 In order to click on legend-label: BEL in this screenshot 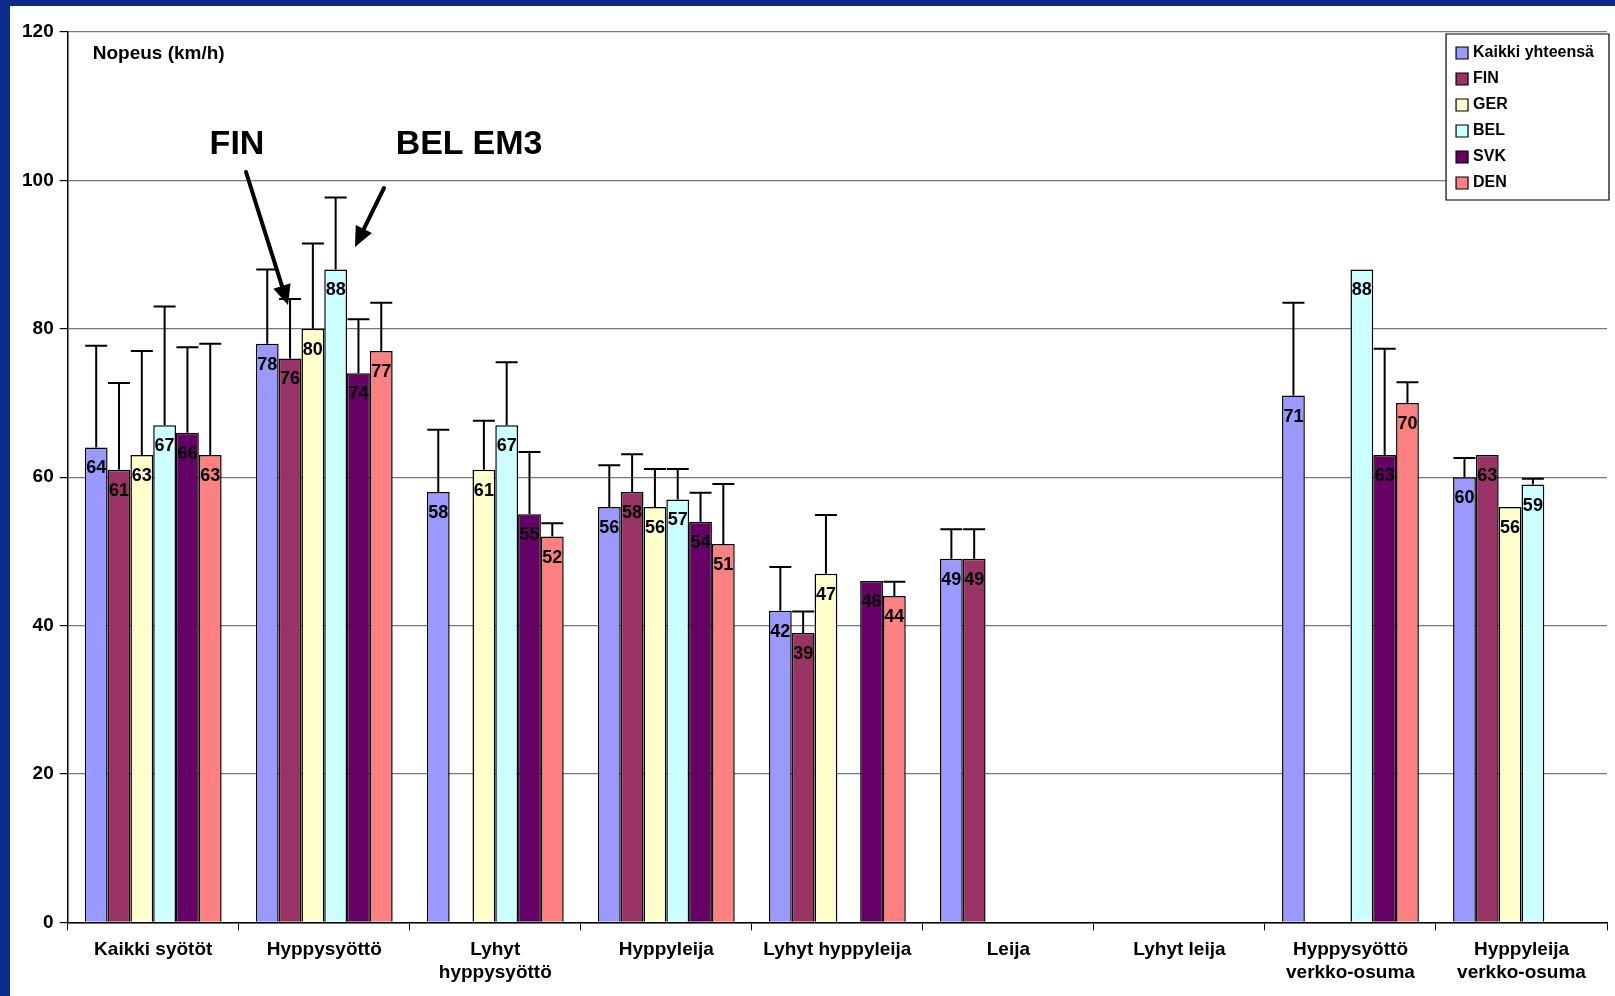, I will do `click(1489, 130)`.